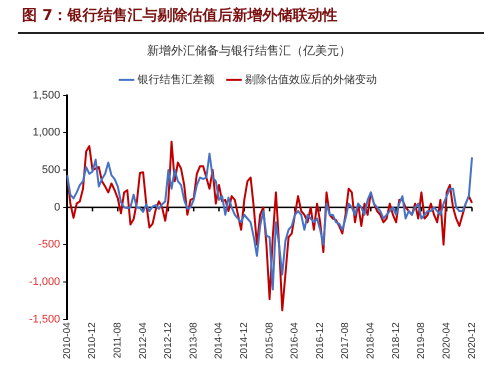 The width and height of the screenshot is (500, 371). What do you see at coordinates (320, 341) in the screenshot?
I see `x-tick-label: 2016-12` at bounding box center [320, 341].